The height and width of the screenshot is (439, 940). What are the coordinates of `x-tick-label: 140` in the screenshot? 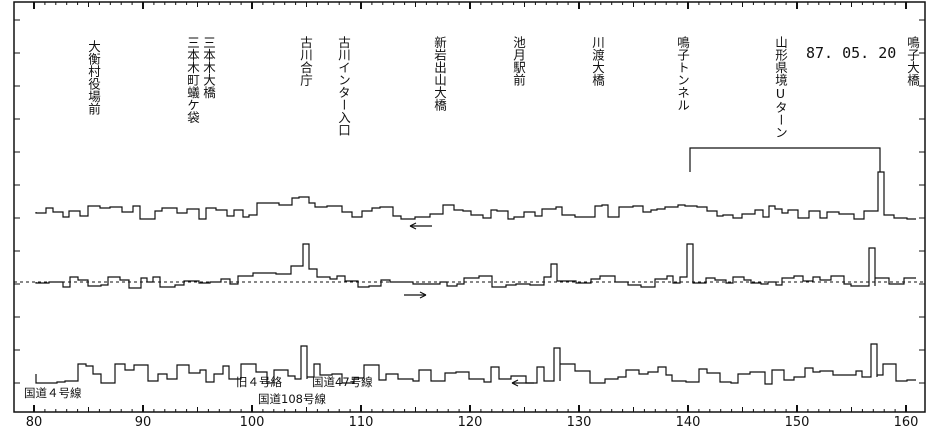 It's located at (688, 422).